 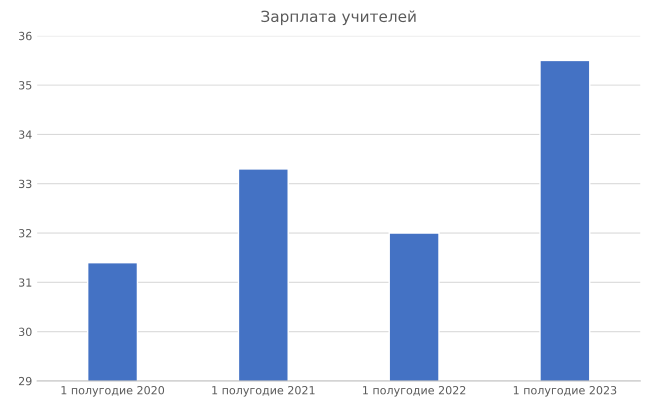 I want to click on y-tick-label: 34, so click(x=25, y=134).